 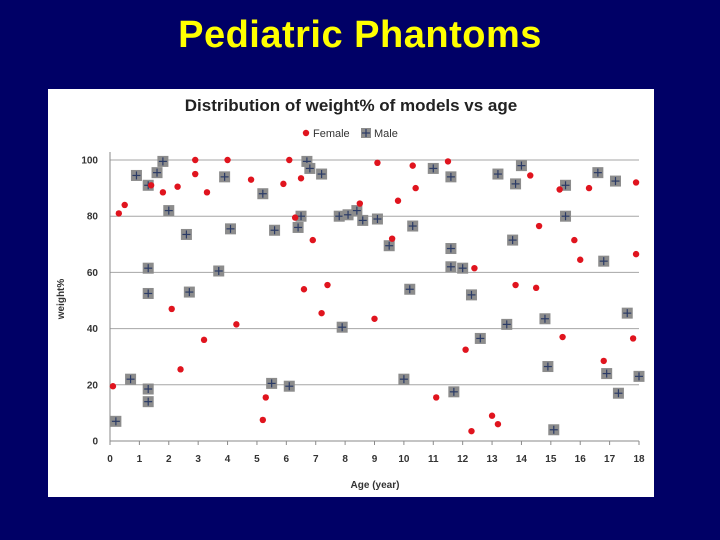 I want to click on x-axis-label: Age (year), so click(x=375, y=485).